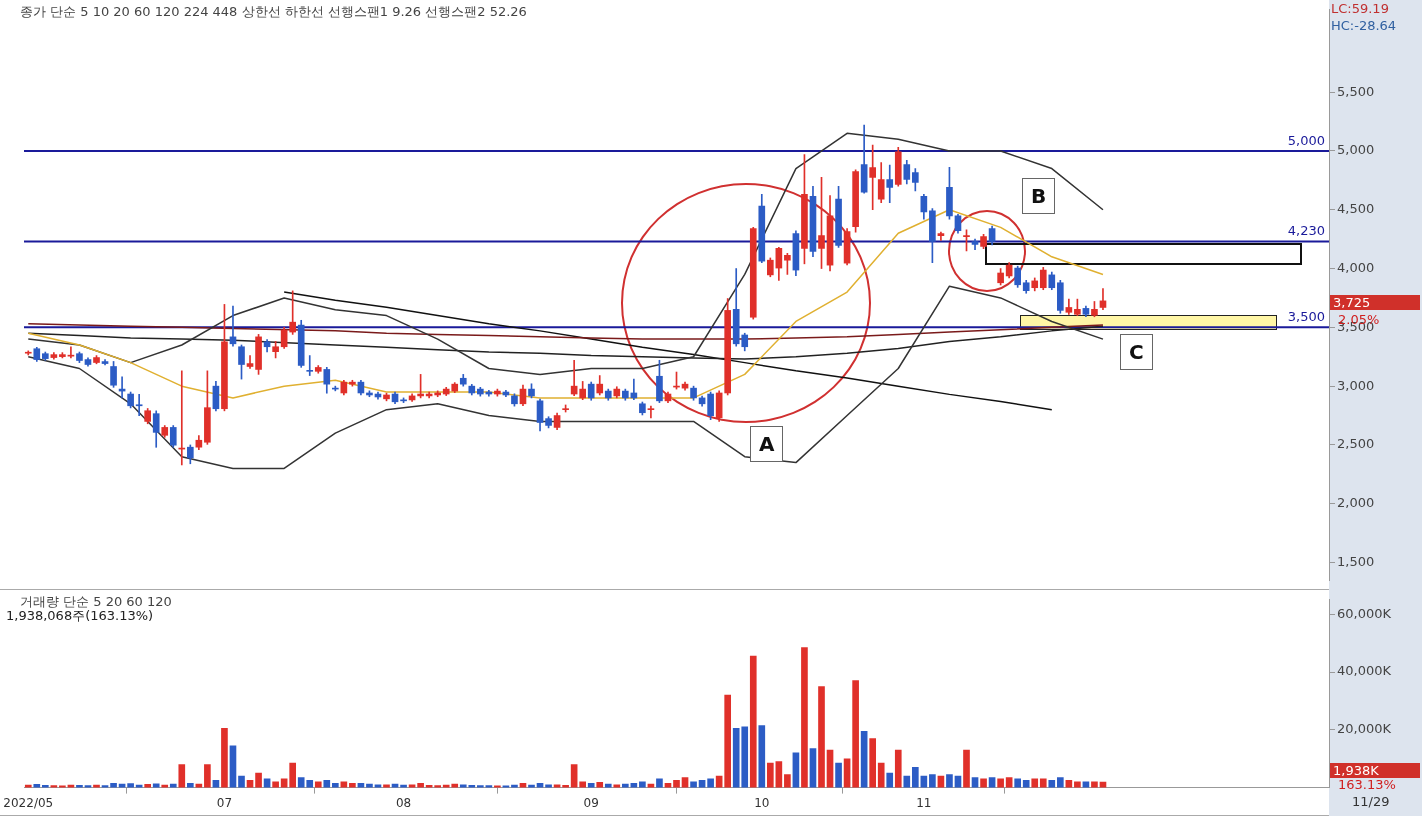  What do you see at coordinates (224, 802) in the screenshot?
I see `x-tick-label: 07` at bounding box center [224, 802].